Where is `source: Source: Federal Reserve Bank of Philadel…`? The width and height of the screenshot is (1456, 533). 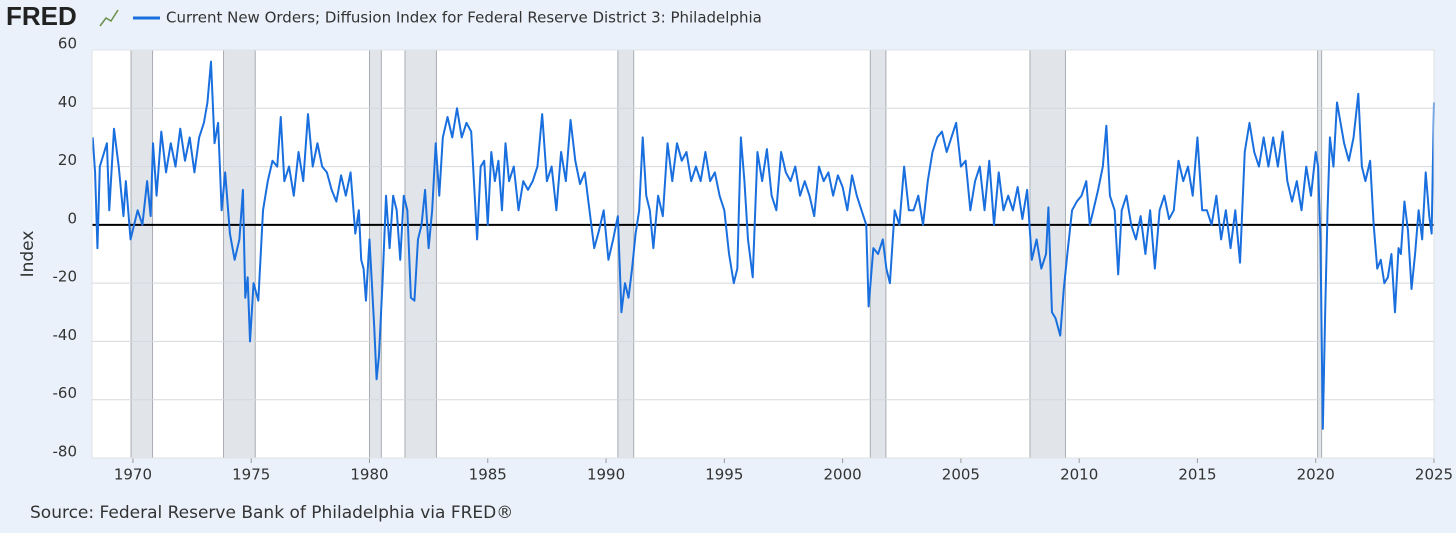 source: Source: Federal Reserve Bank of Philadel… is located at coordinates (271, 513).